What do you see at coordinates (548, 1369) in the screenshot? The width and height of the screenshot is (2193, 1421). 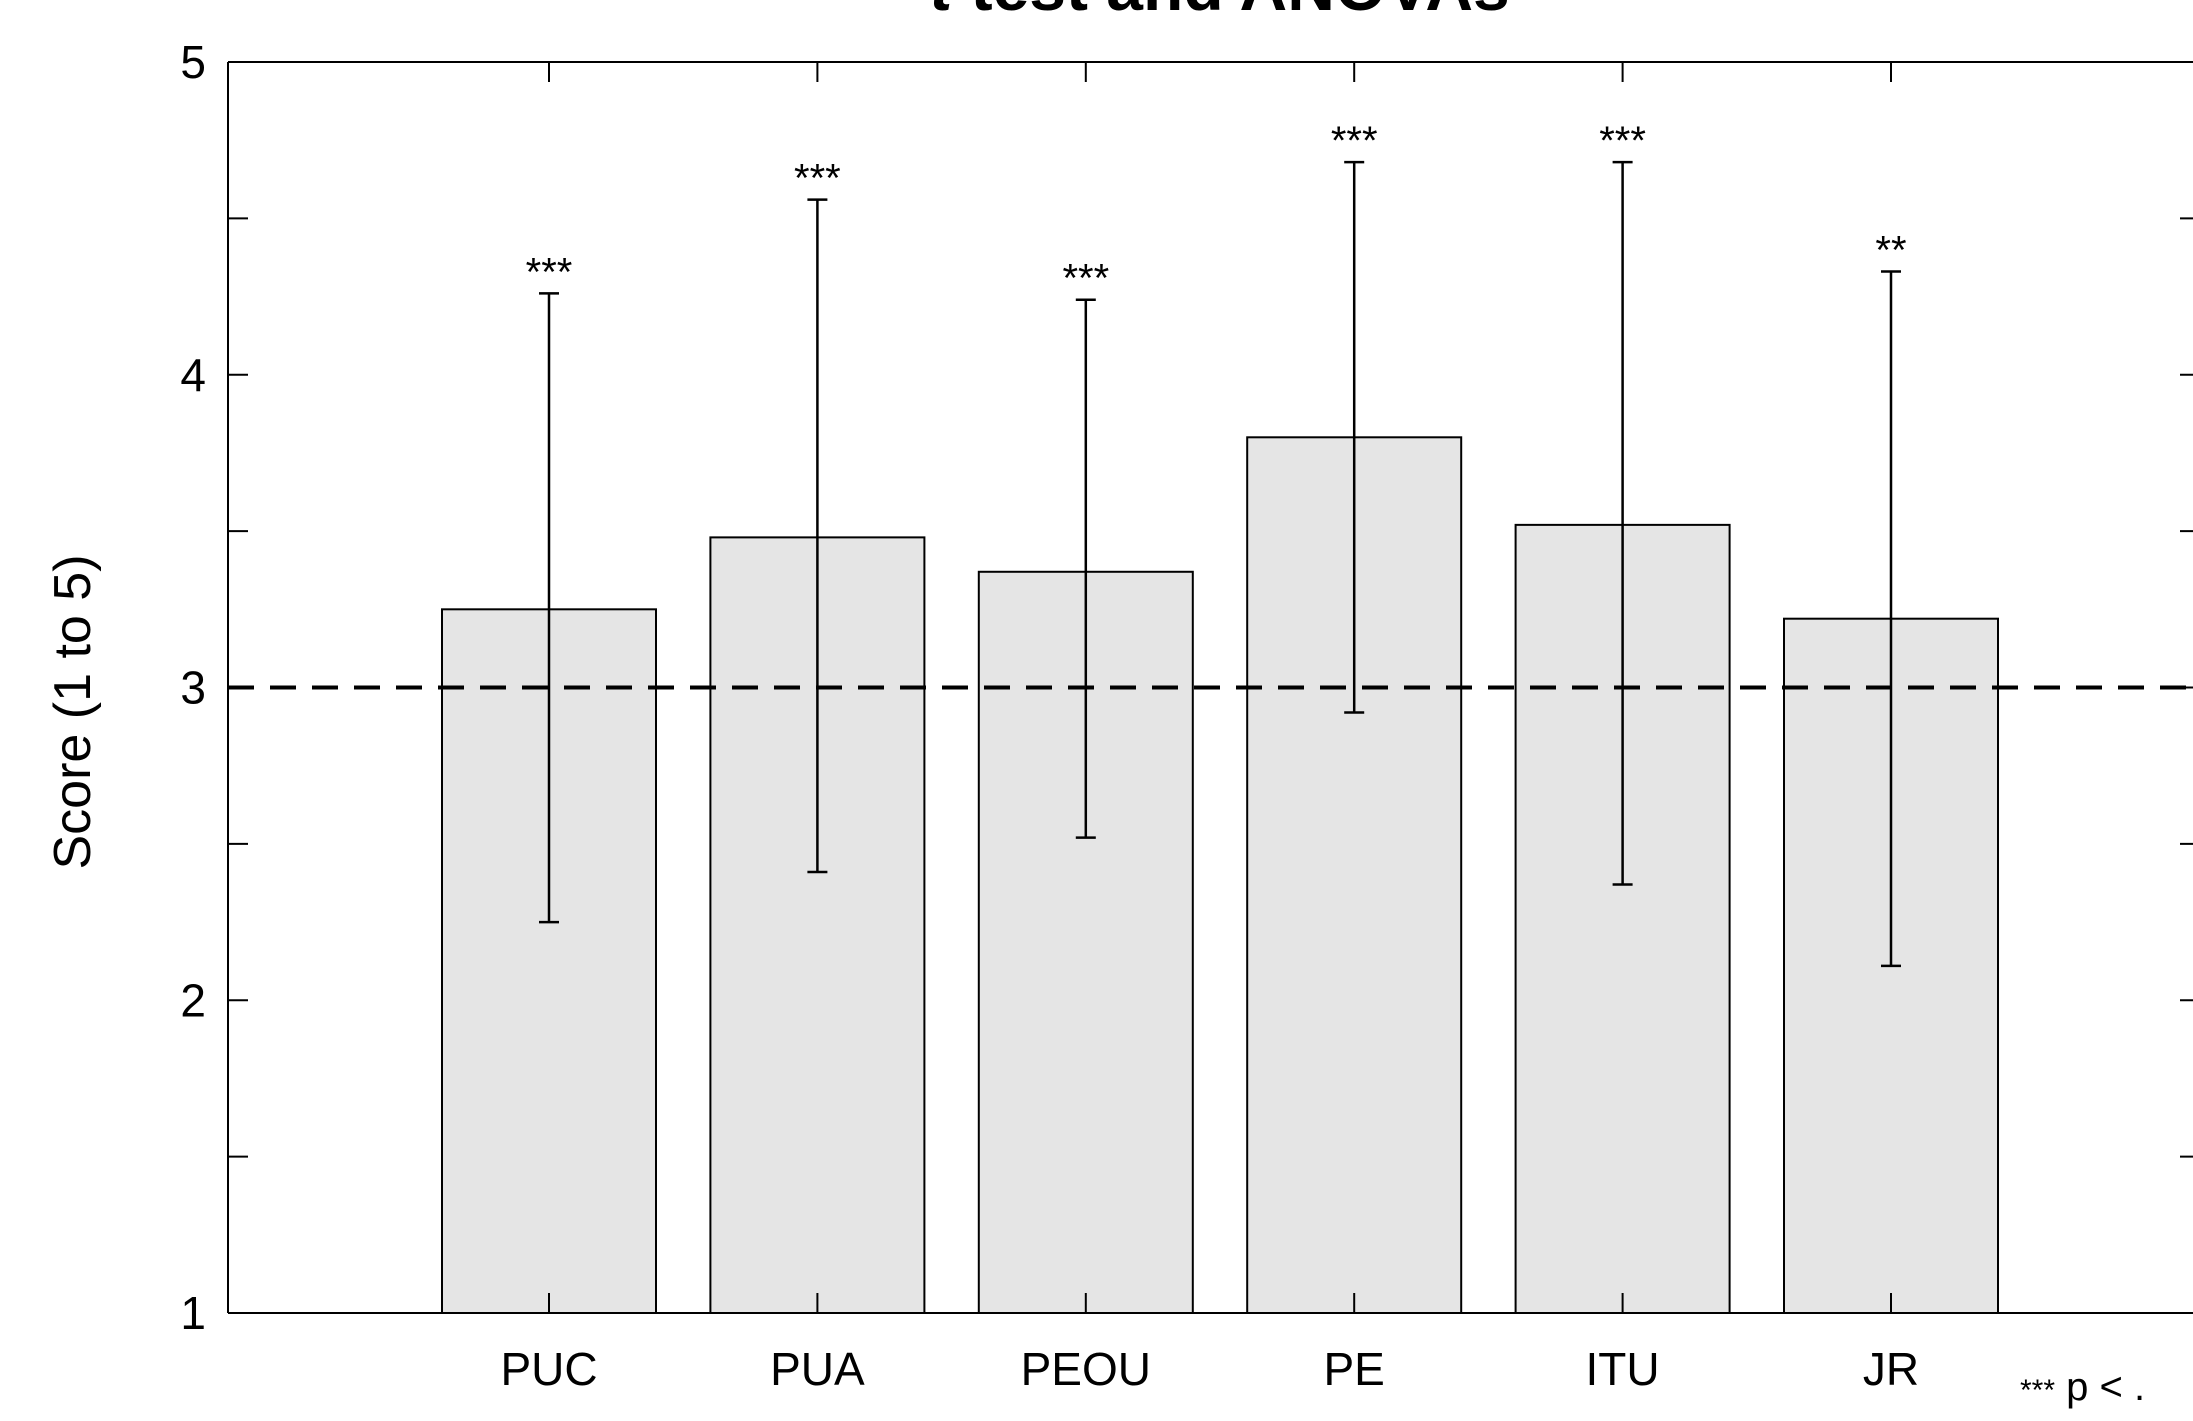 I see `x-tick-label: PUC` at bounding box center [548, 1369].